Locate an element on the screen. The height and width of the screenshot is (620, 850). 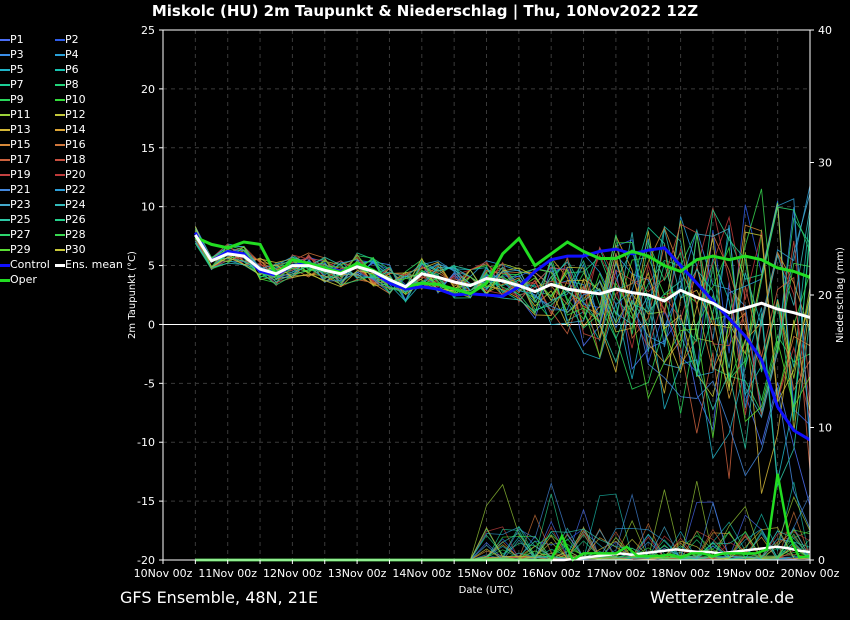
x-tick-label: 20Nov 00z is located at coordinates (810, 573).